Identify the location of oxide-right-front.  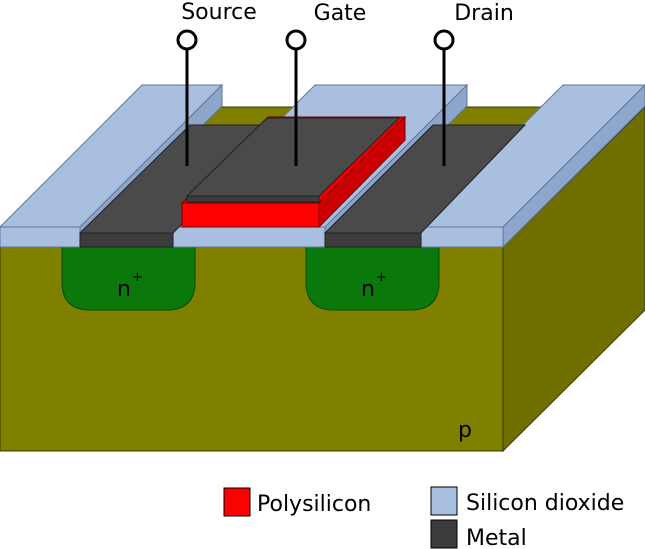
(462, 237).